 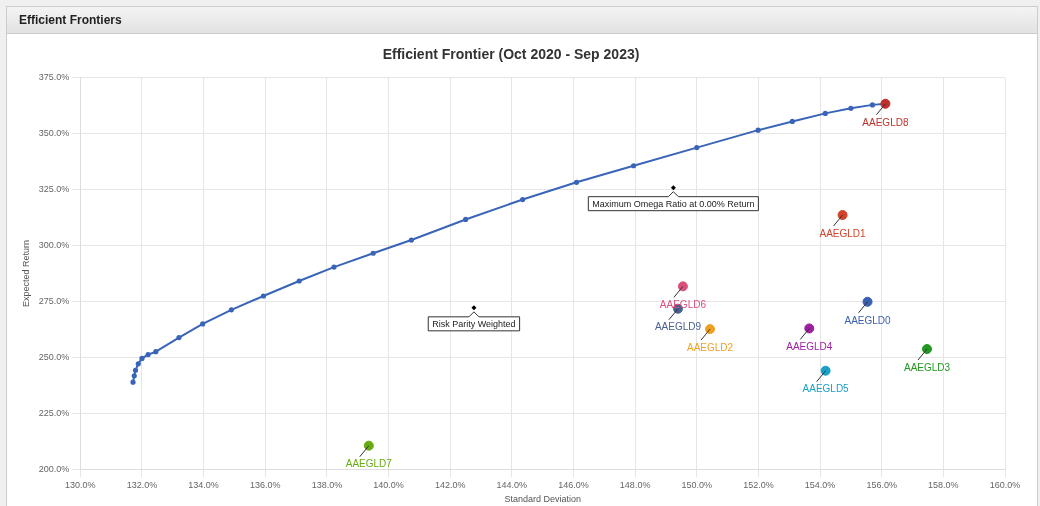 I want to click on x-axis-title: Standard Deviation, so click(x=542, y=499).